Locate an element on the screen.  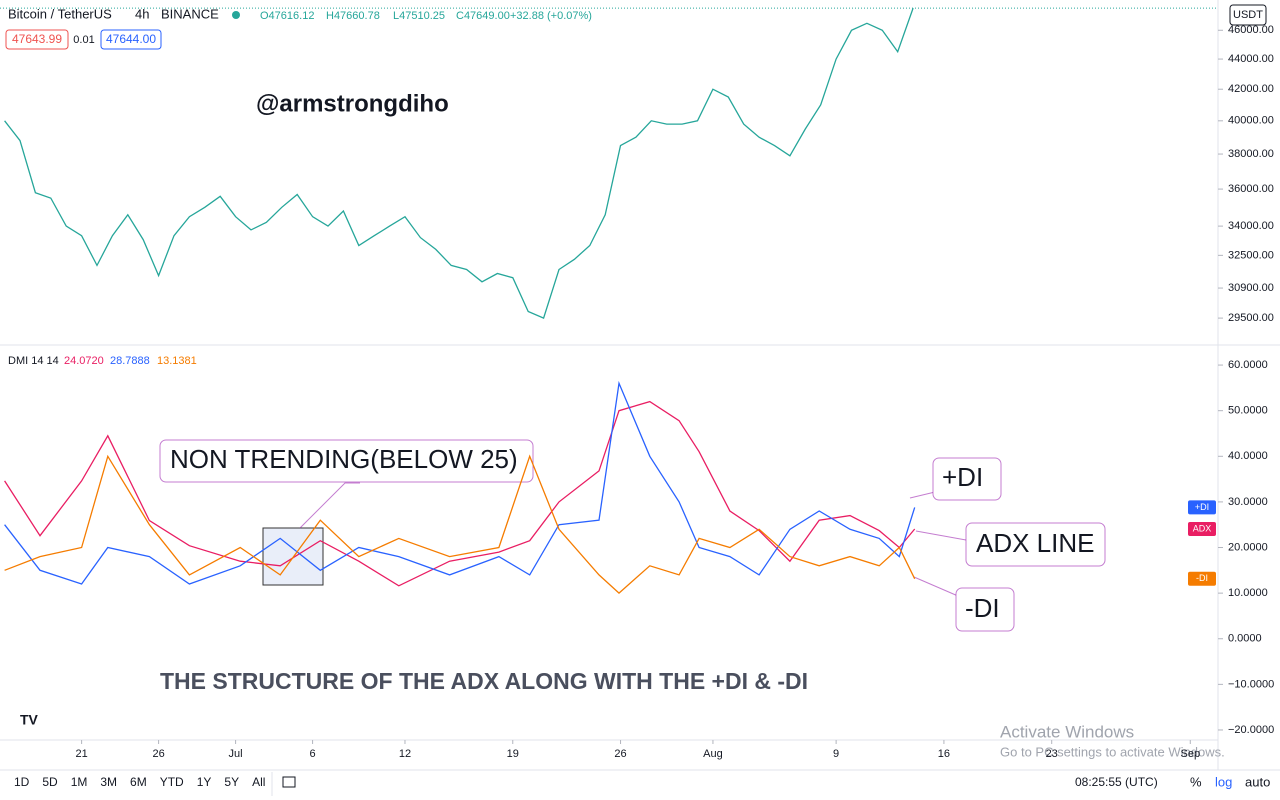
y-tick-label: 50.0000 is located at coordinates (1248, 411).